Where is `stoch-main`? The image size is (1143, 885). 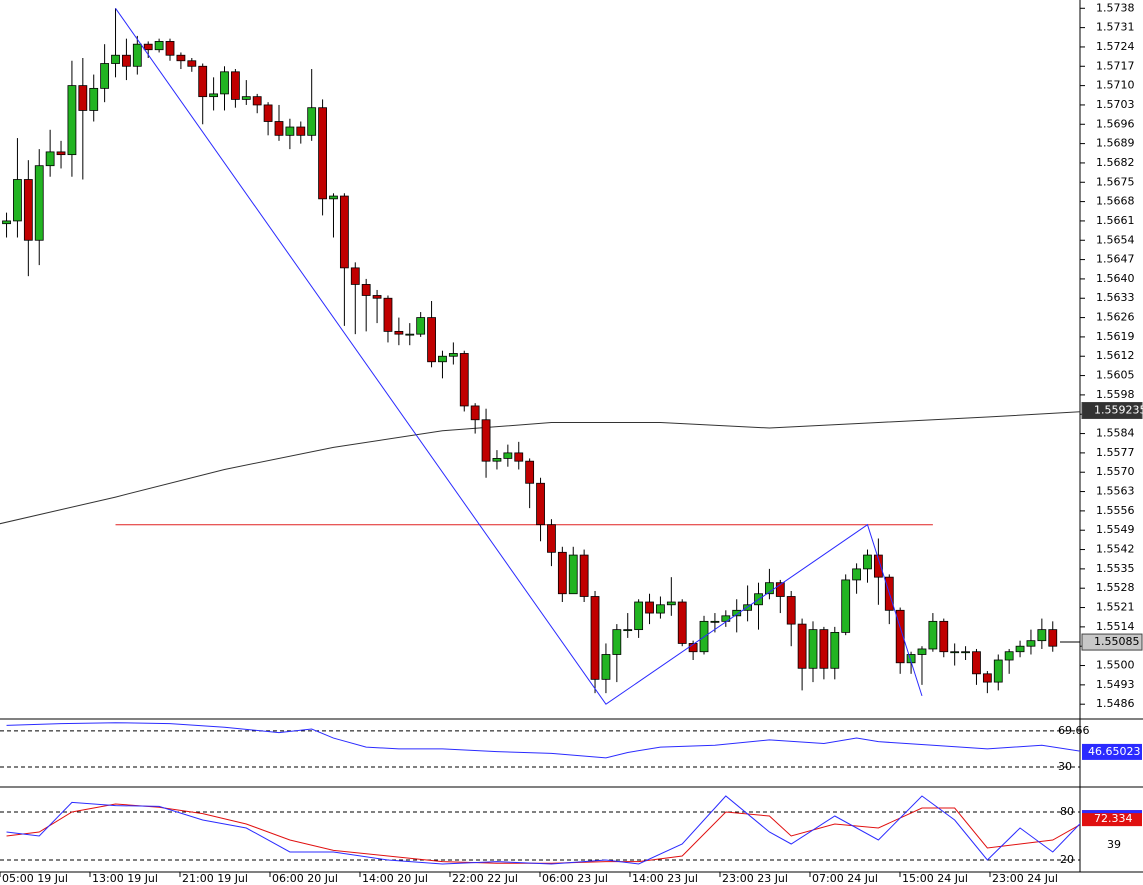 stoch-main is located at coordinates (543, 830).